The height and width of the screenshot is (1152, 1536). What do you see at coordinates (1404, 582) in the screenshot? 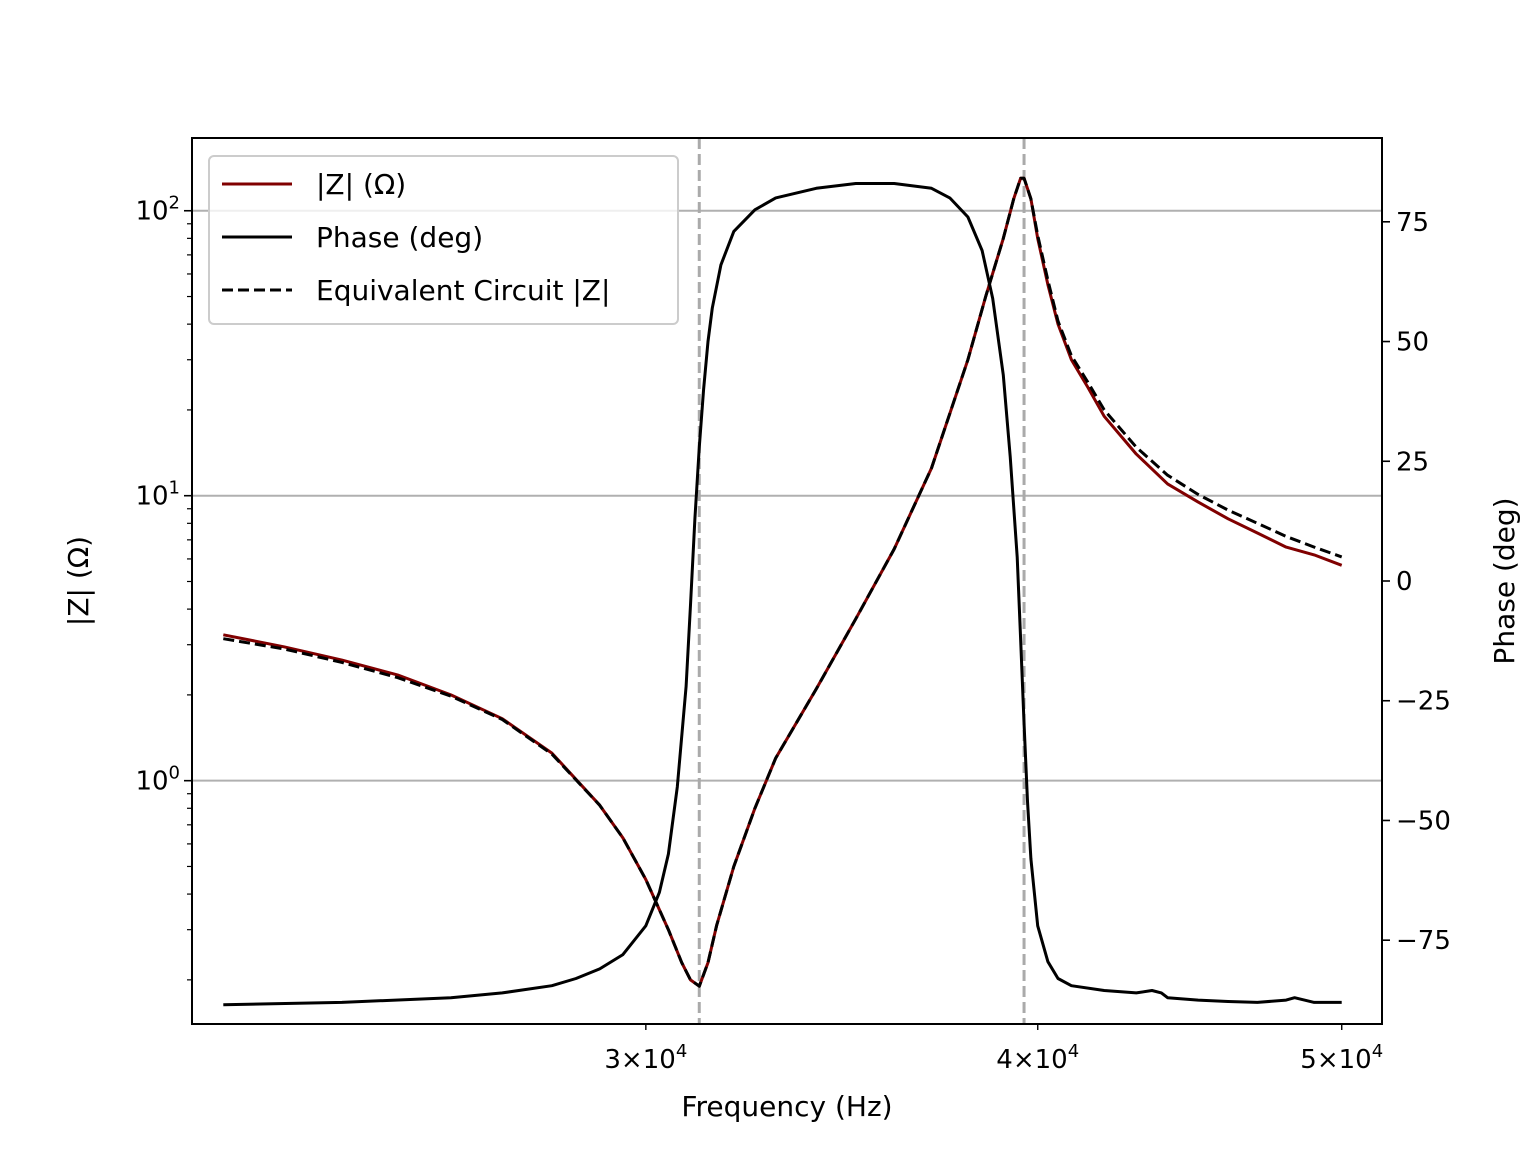
I see `y-right-tick-label: 0` at bounding box center [1404, 582].